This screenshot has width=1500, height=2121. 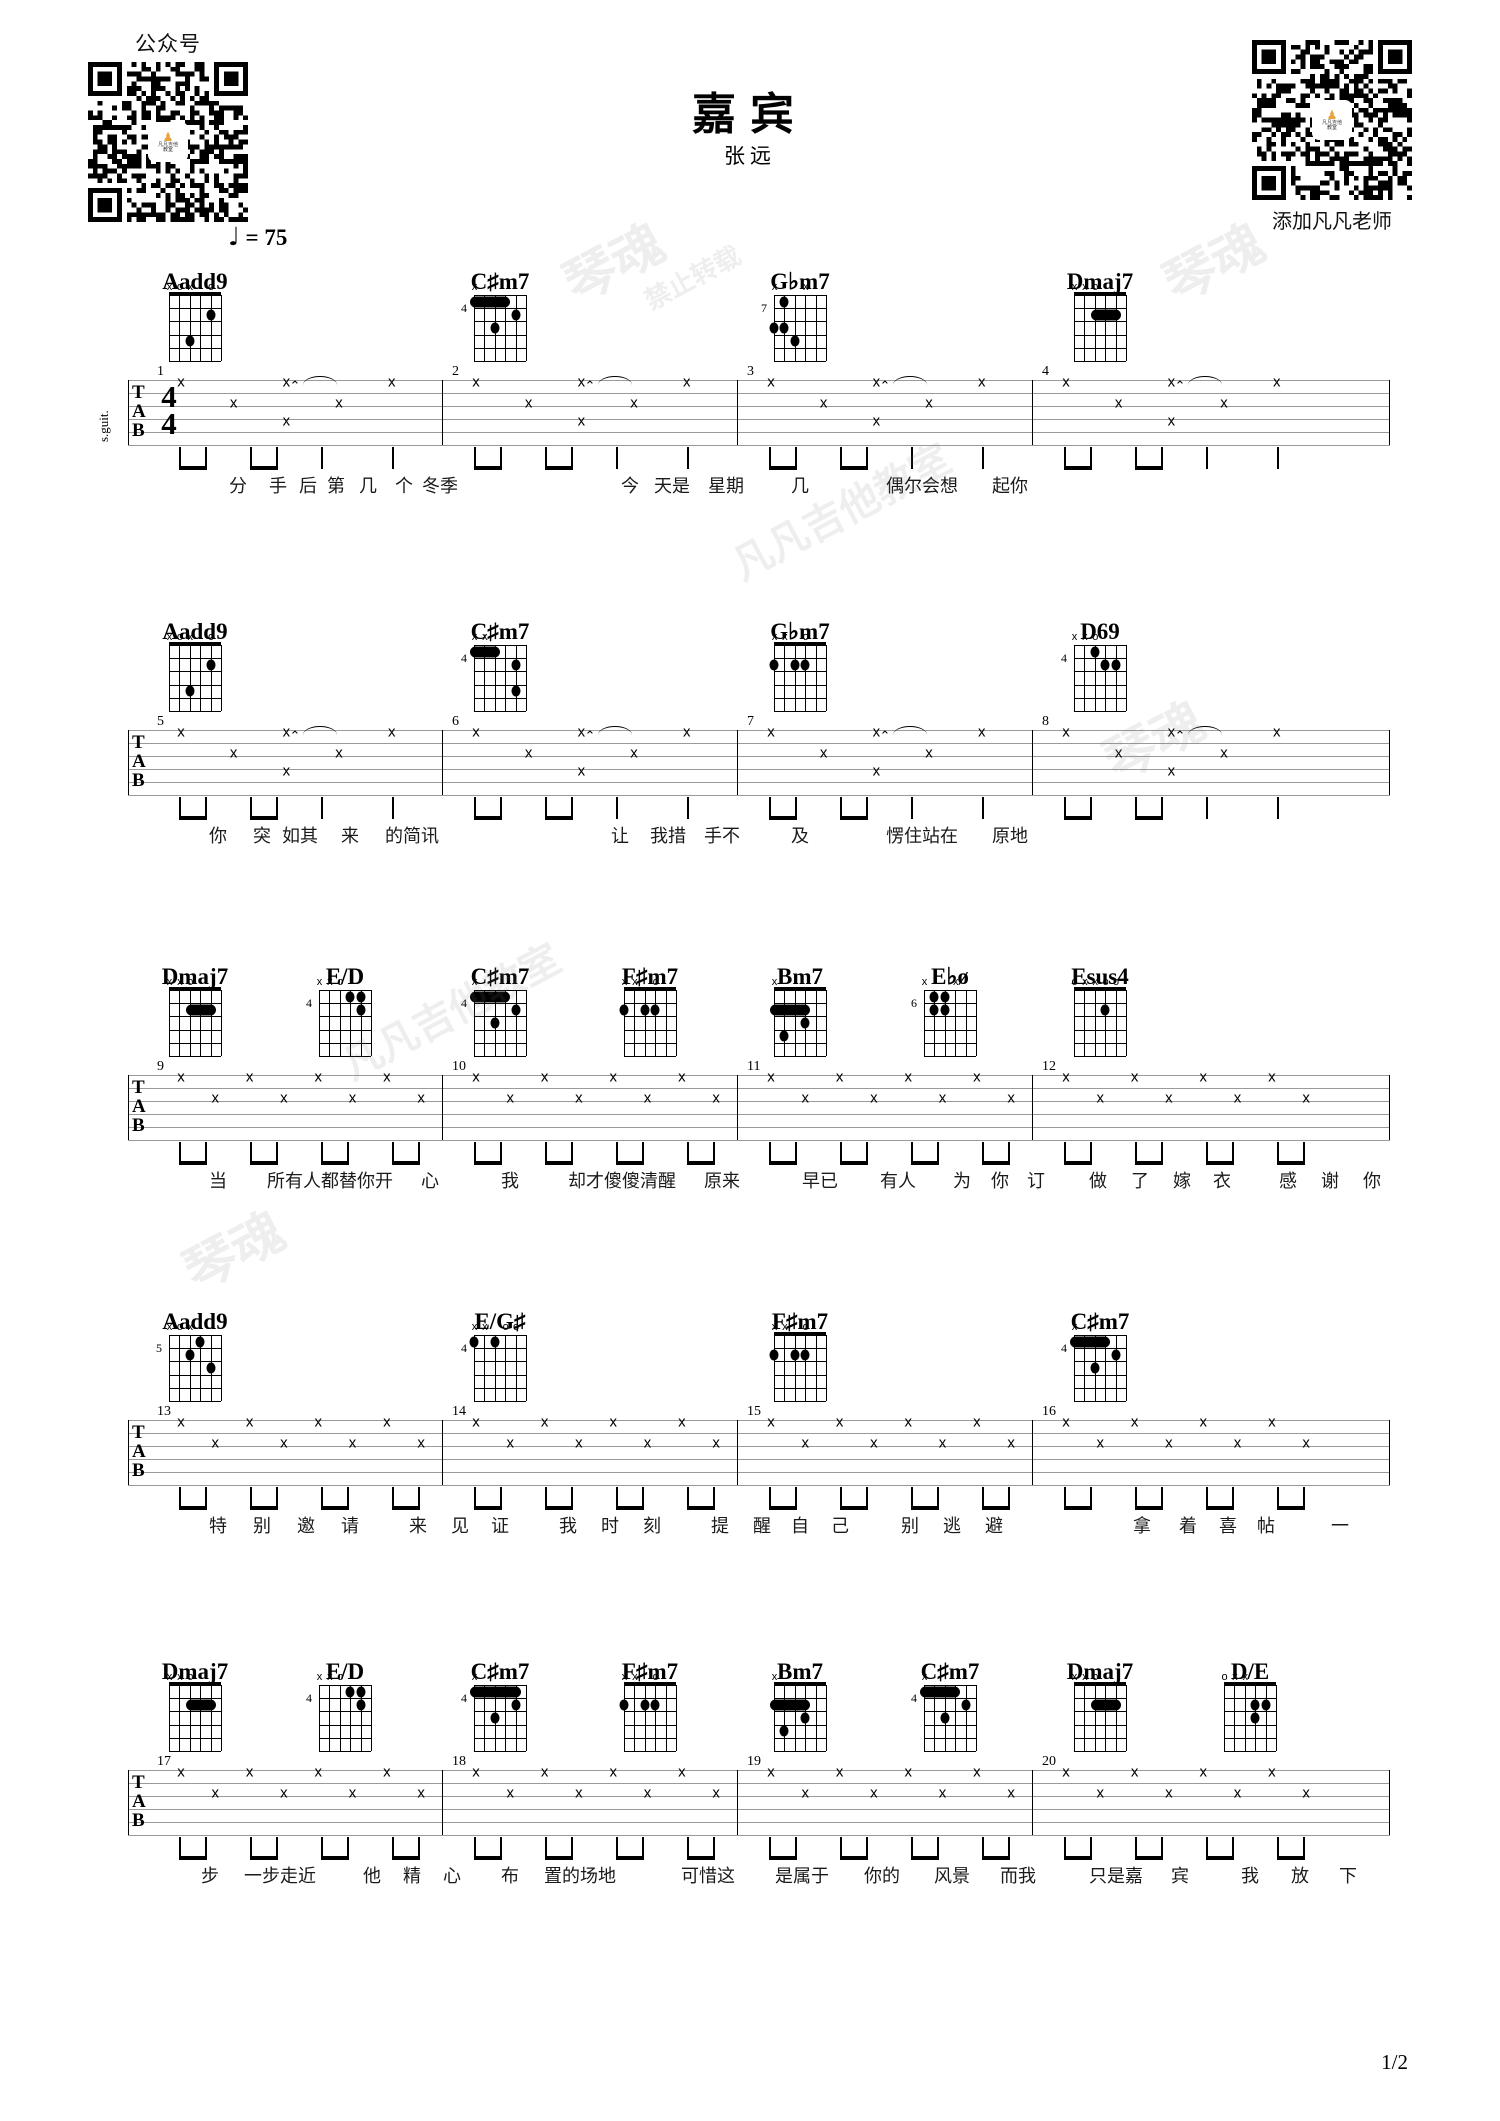 What do you see at coordinates (350, 836) in the screenshot?
I see `lyric-syllable: 来` at bounding box center [350, 836].